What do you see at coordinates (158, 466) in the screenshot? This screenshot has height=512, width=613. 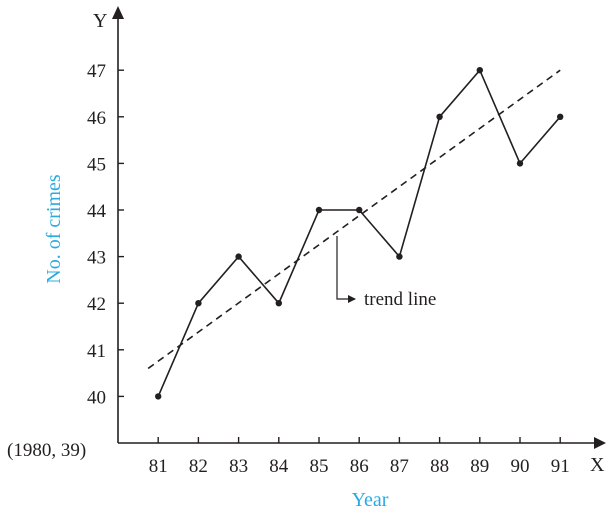 I see `x-tick-label: 81` at bounding box center [158, 466].